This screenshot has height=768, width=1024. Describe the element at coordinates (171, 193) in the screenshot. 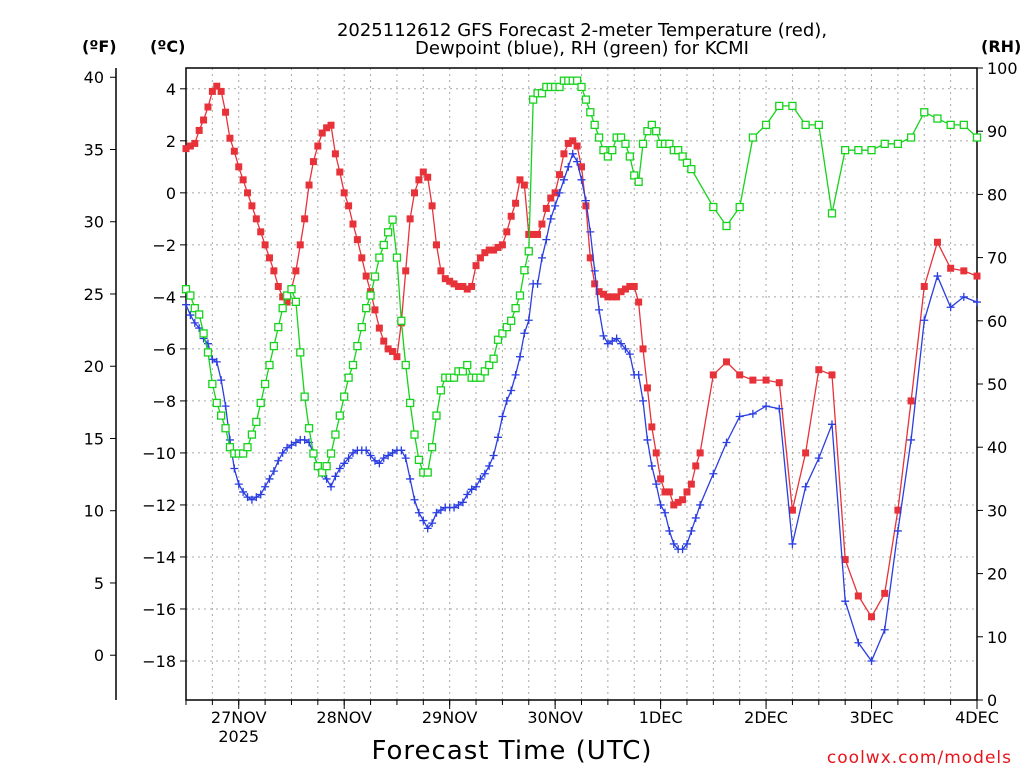

I see `celsius-tick-label: 0` at that location.